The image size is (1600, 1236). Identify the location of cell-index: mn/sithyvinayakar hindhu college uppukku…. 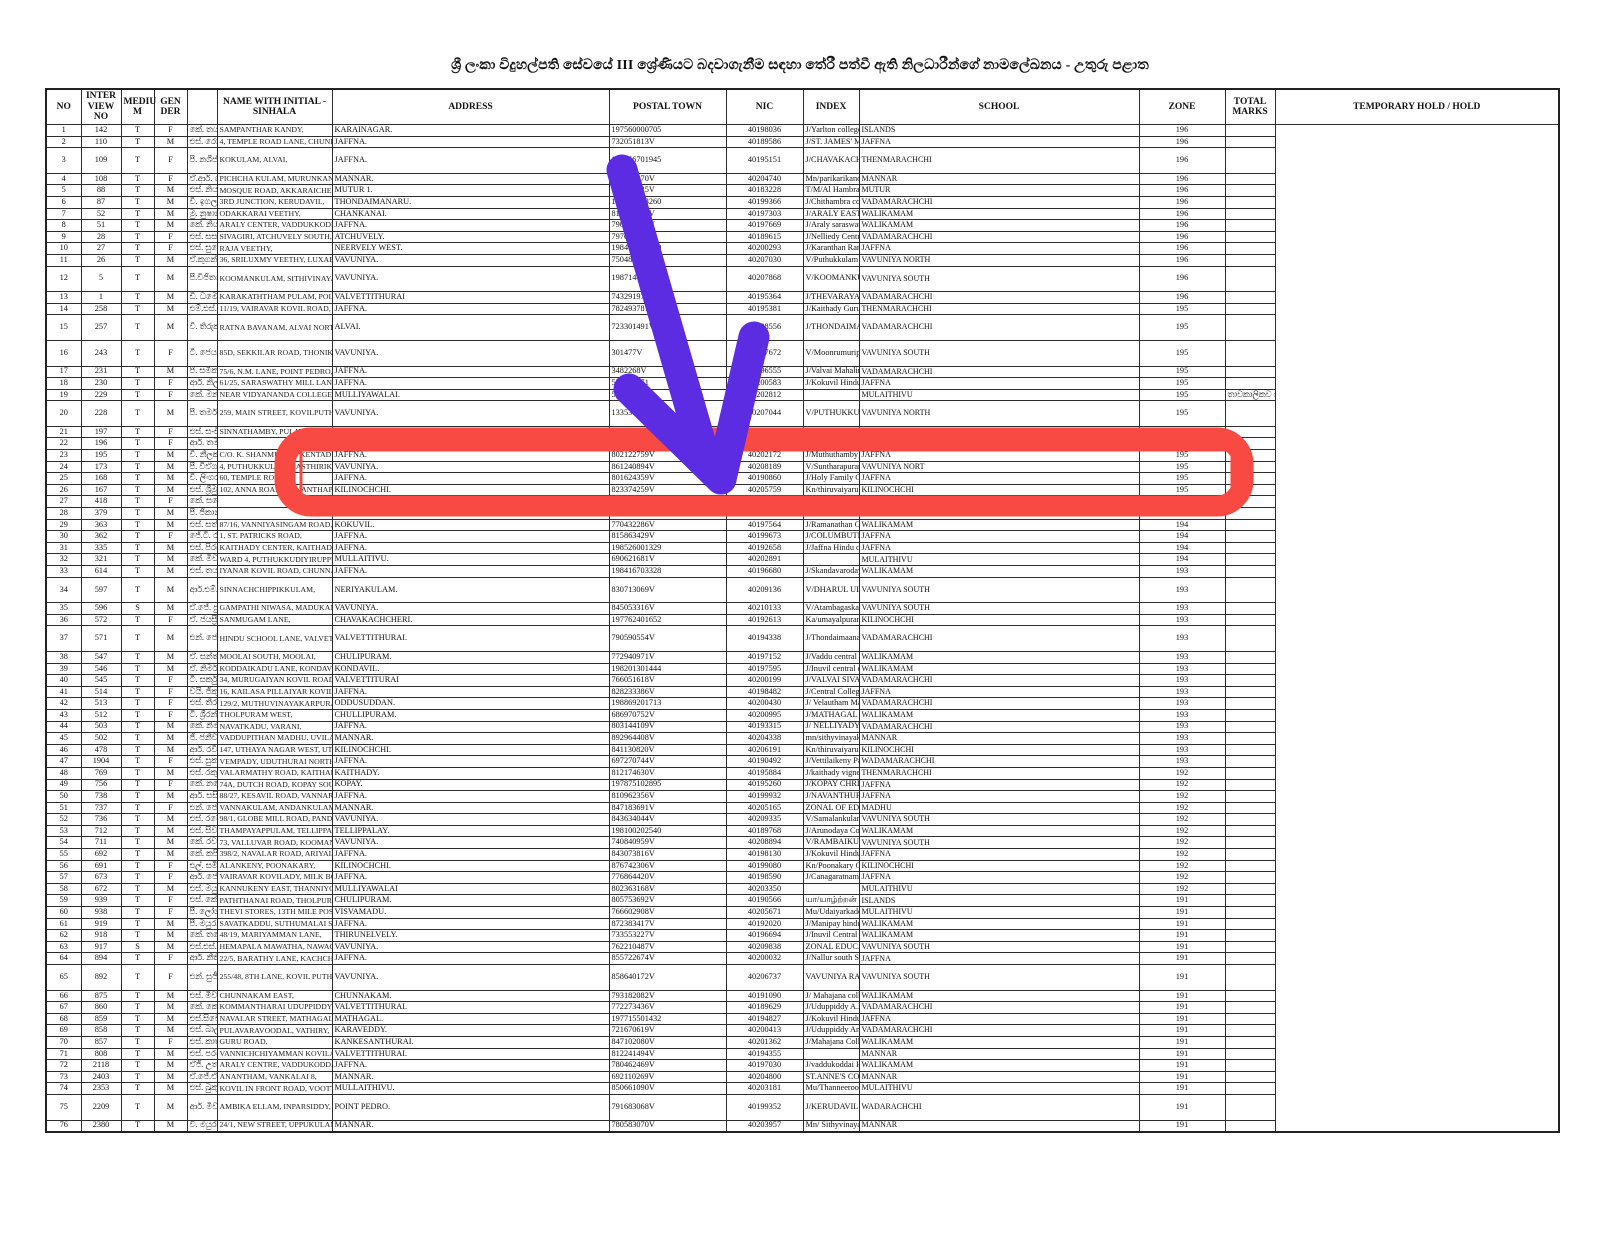
(831, 738).